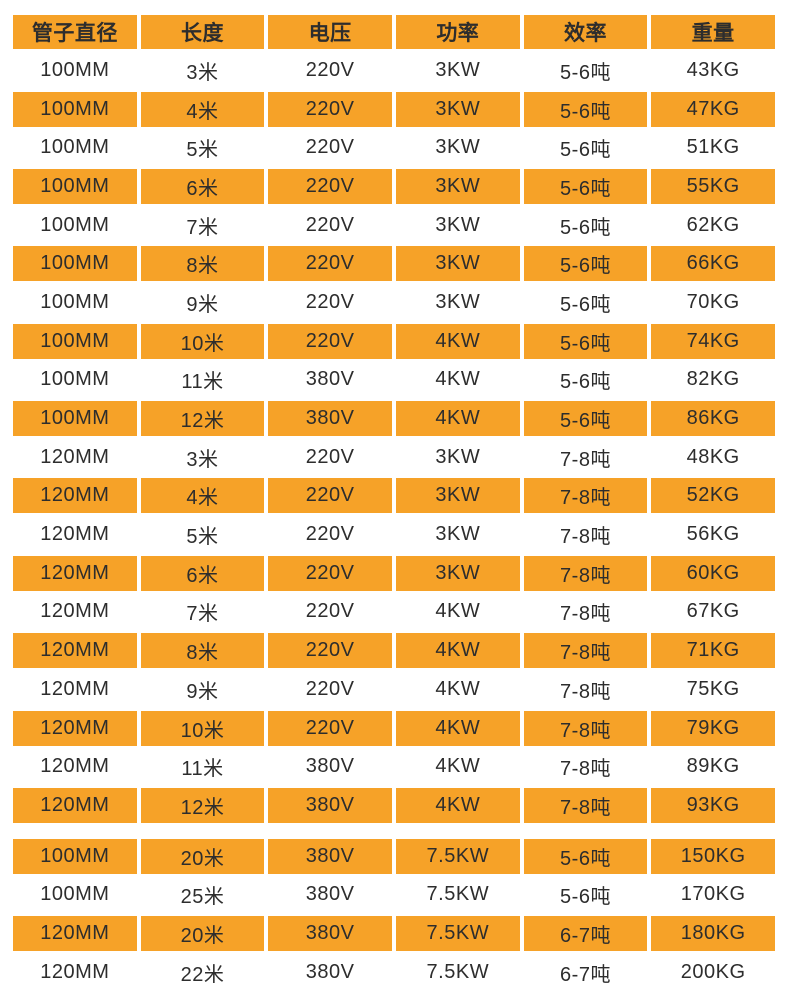 Image resolution: width=790 pixels, height=987 pixels. I want to click on table-cell: 25米, so click(202, 897).